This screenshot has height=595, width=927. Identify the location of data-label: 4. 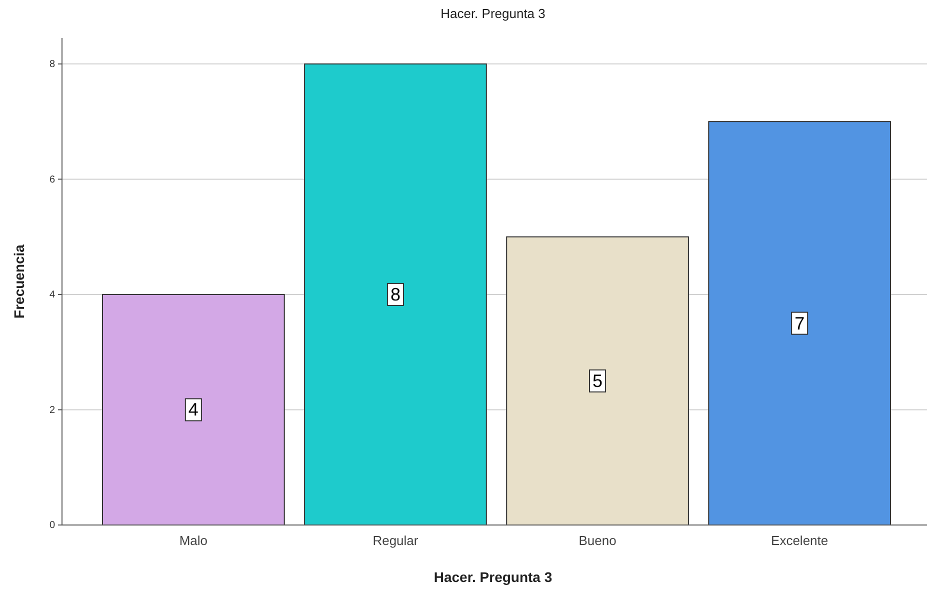
(193, 410).